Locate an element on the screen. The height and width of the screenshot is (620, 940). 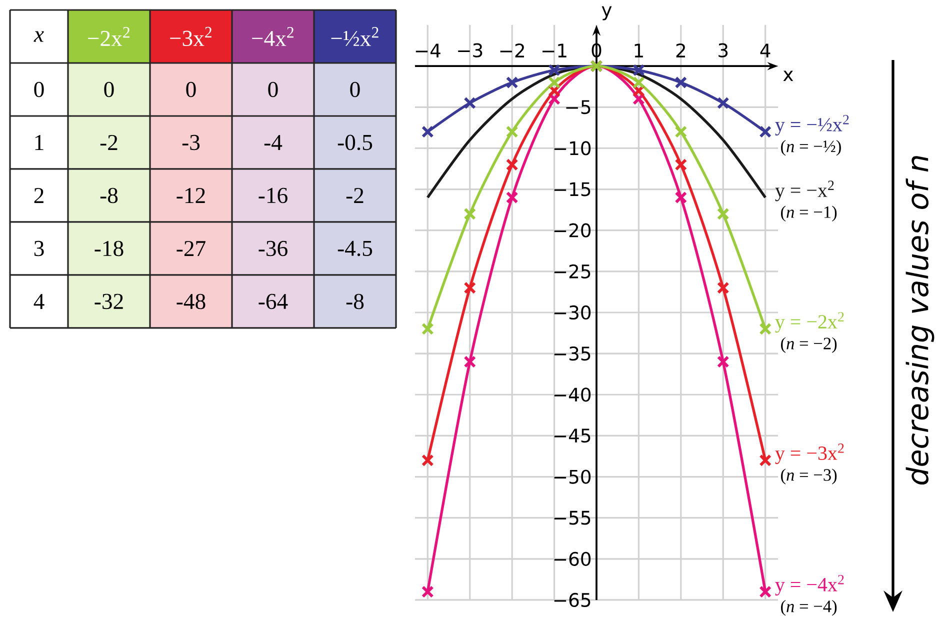
x-axis-title: x is located at coordinates (788, 75).